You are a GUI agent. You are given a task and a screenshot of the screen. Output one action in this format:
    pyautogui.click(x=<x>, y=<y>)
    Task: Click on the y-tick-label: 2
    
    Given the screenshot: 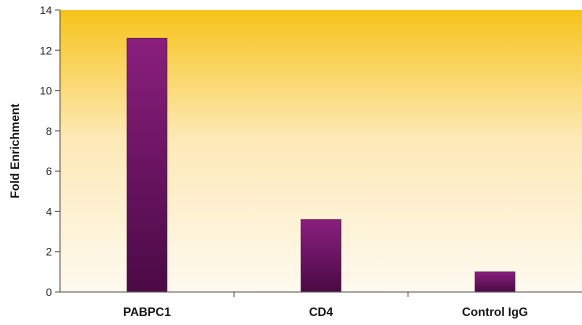 What is the action you would take?
    pyautogui.click(x=49, y=253)
    